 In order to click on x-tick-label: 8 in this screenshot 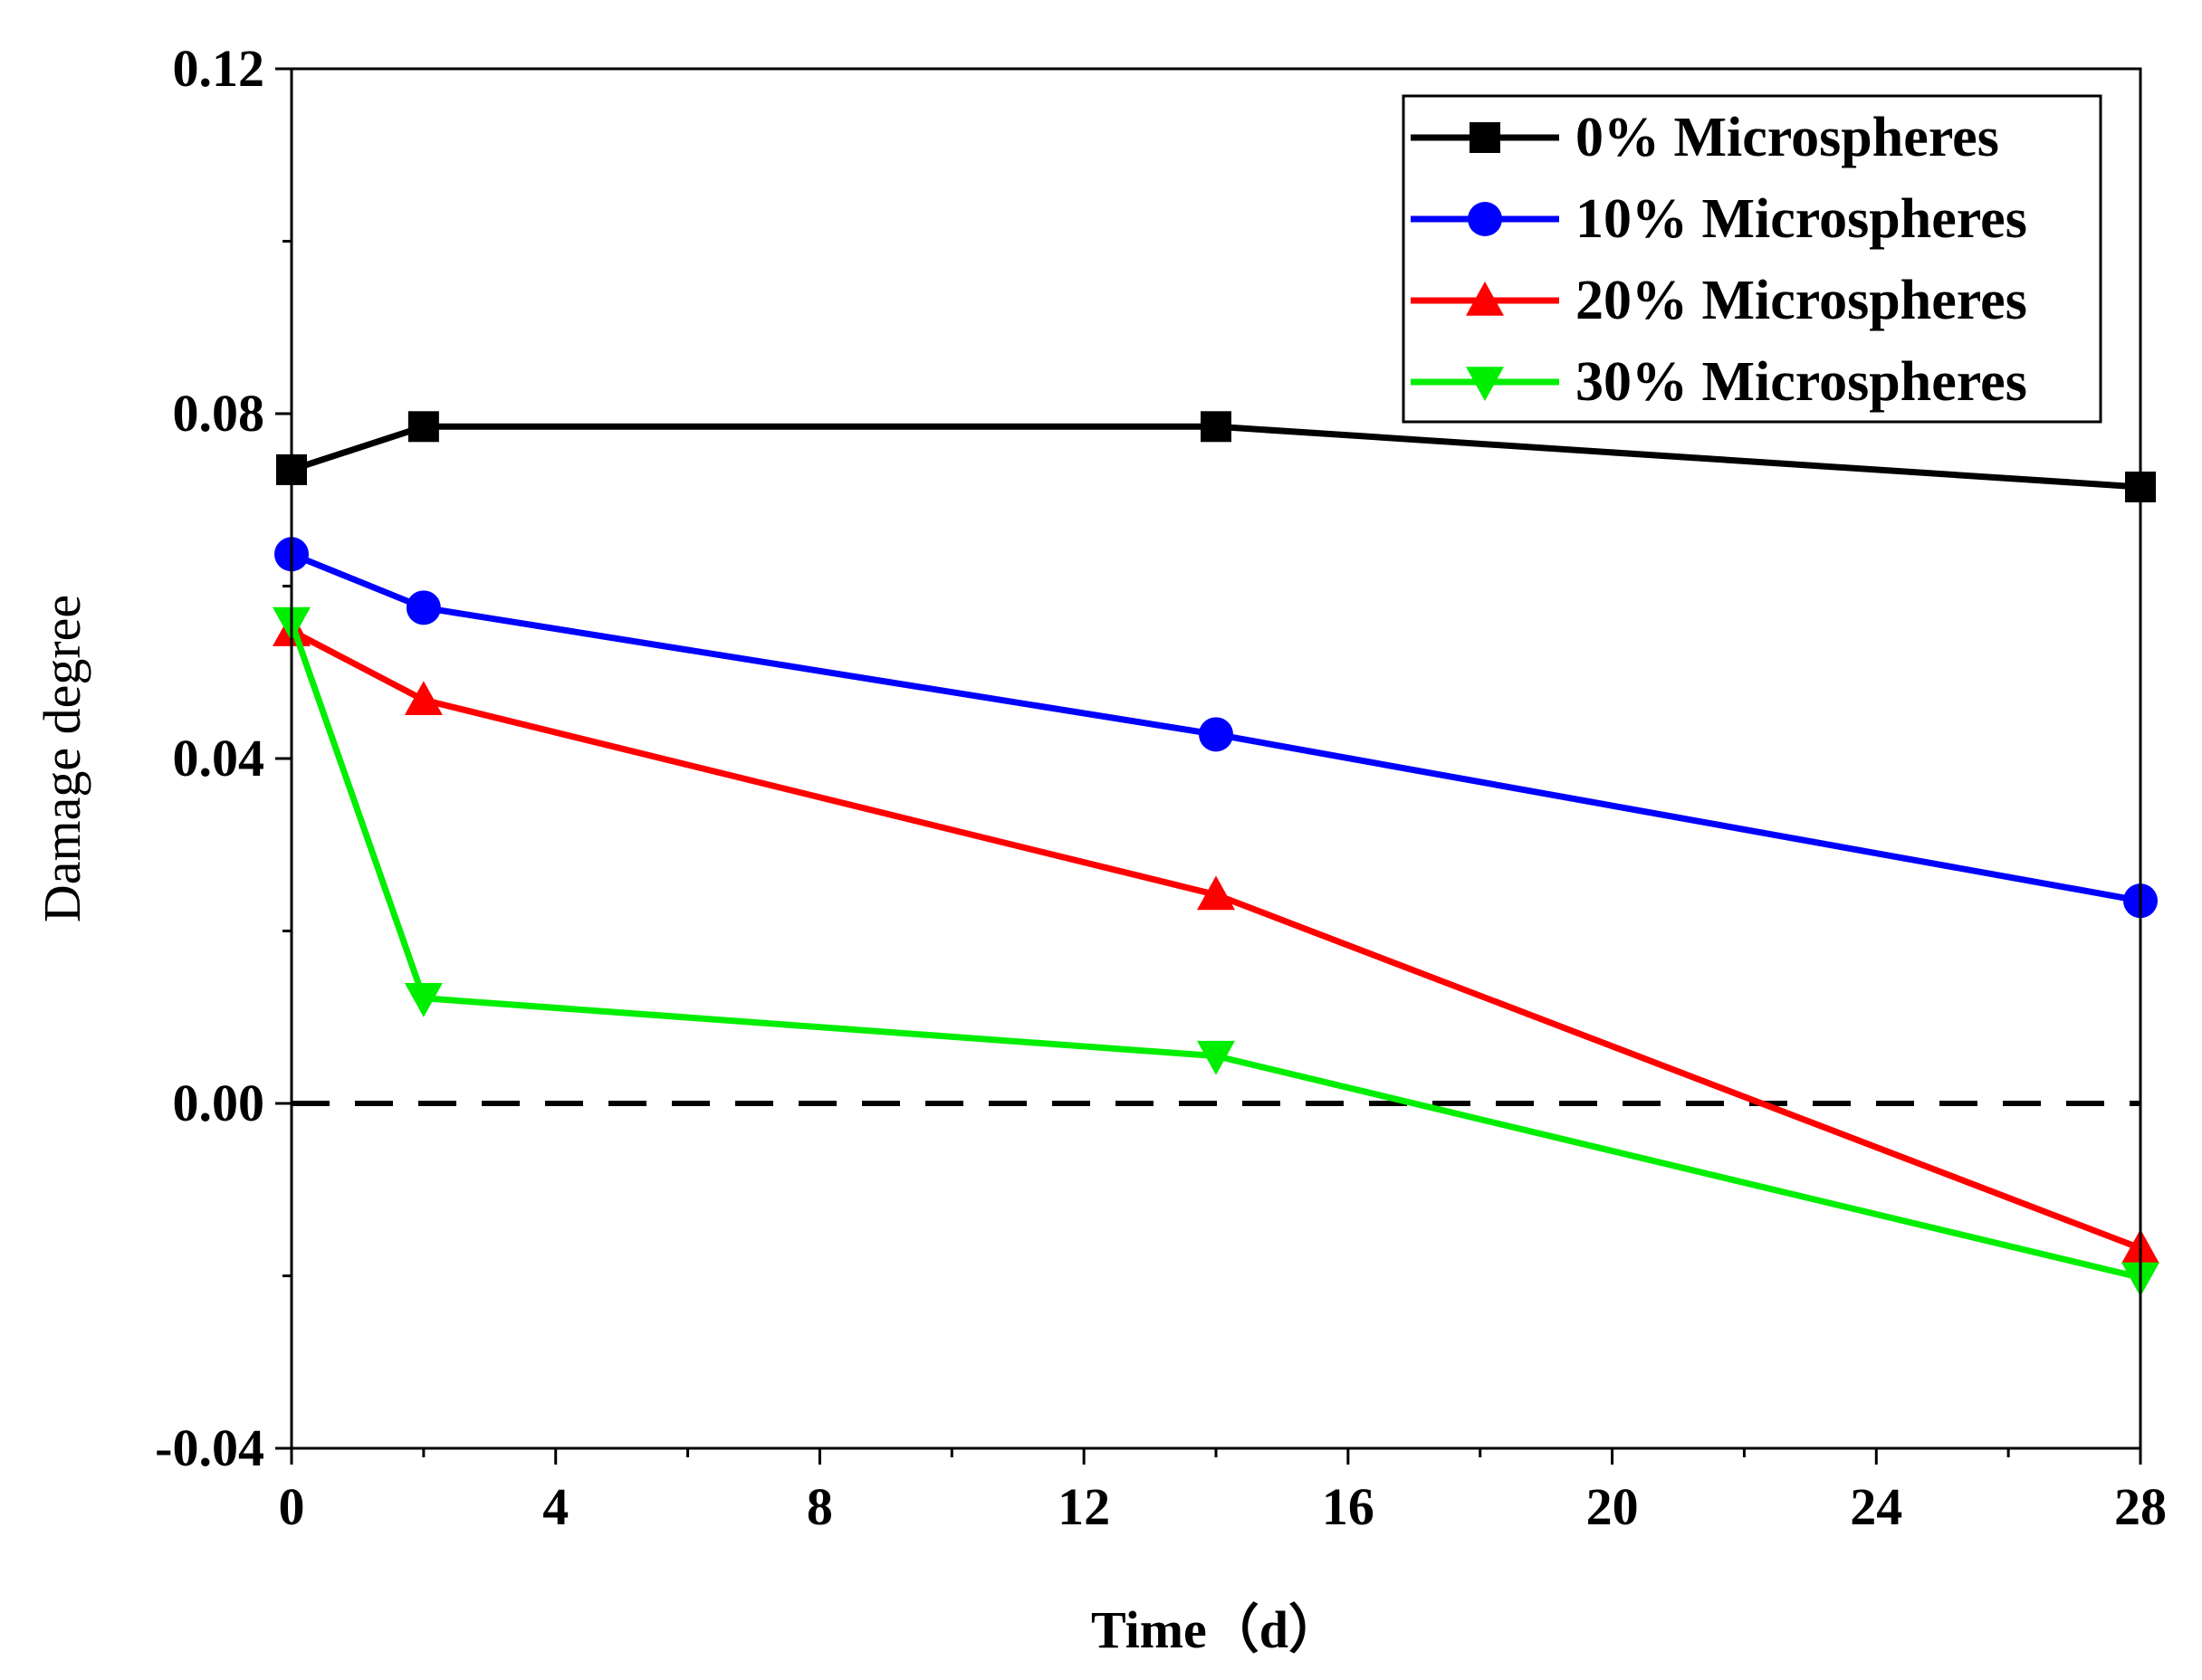, I will do `click(820, 1506)`.